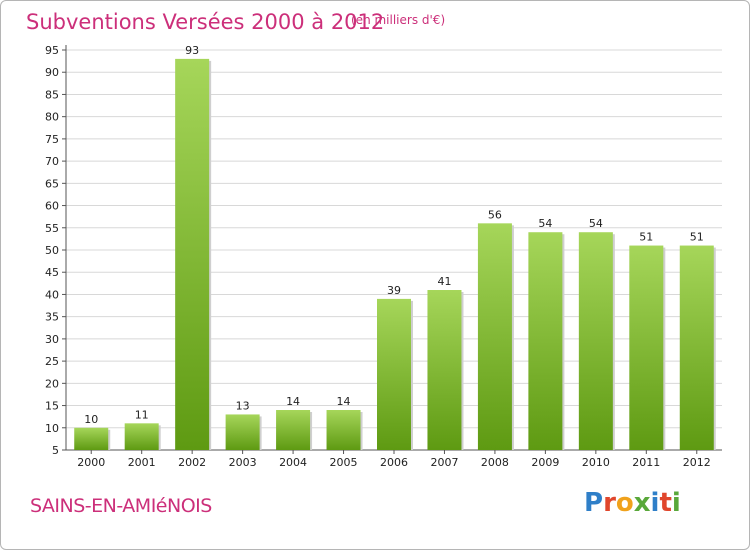  What do you see at coordinates (52, 94) in the screenshot?
I see `y-tick-label: 85` at bounding box center [52, 94].